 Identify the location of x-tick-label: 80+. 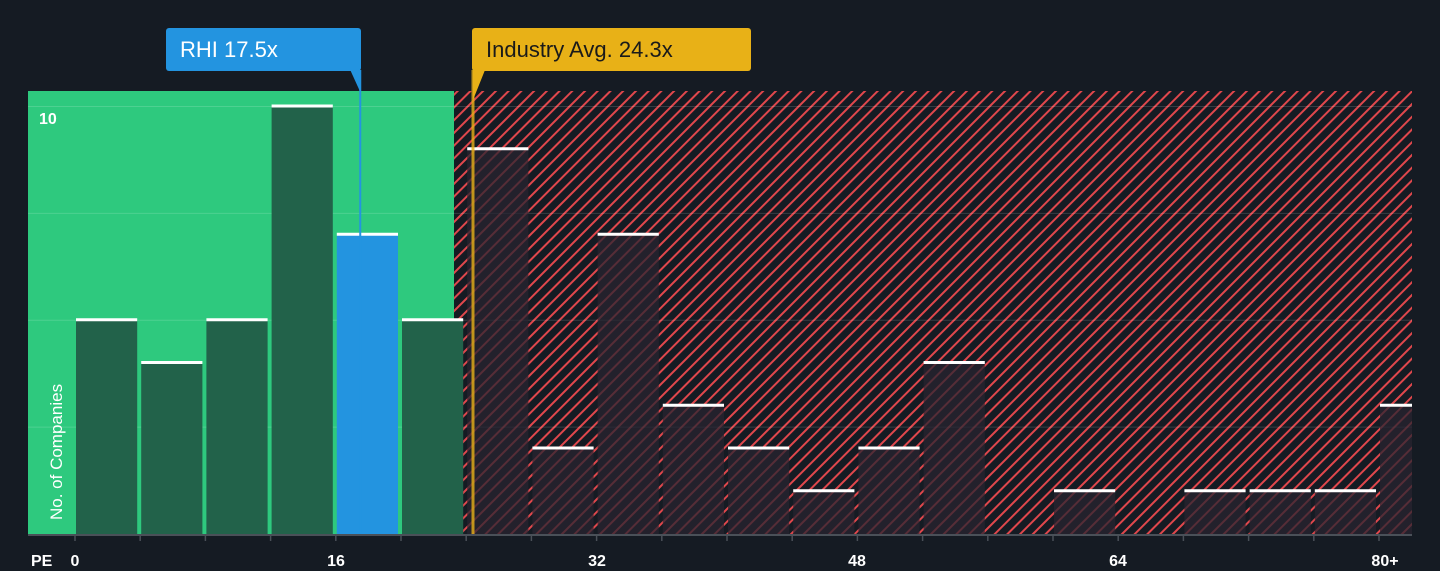
(1385, 561).